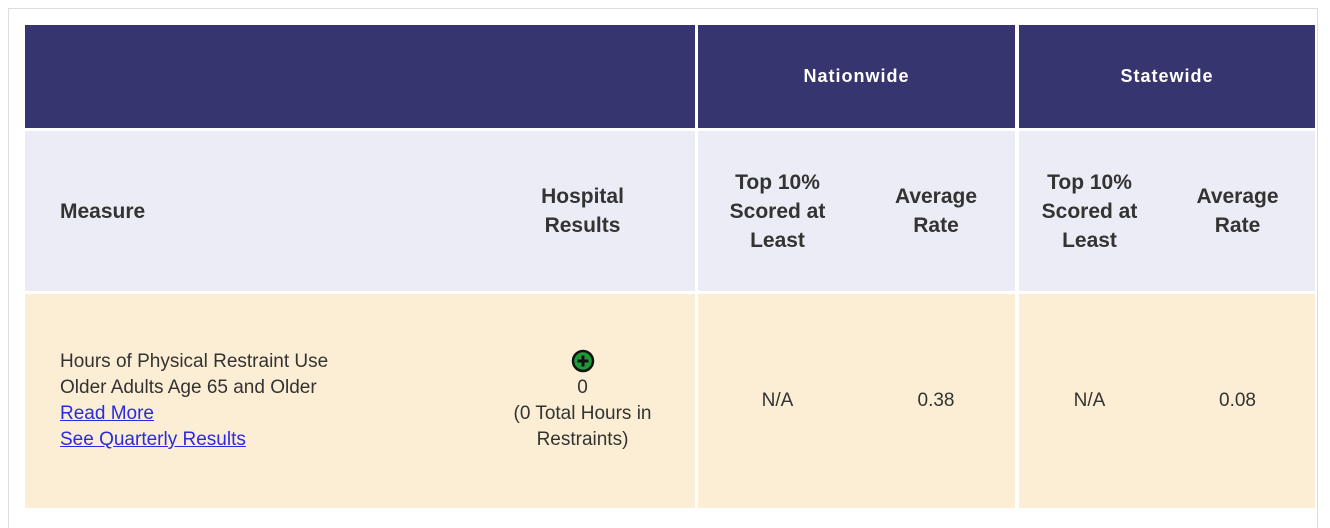  I want to click on header-blank, so click(360, 76).